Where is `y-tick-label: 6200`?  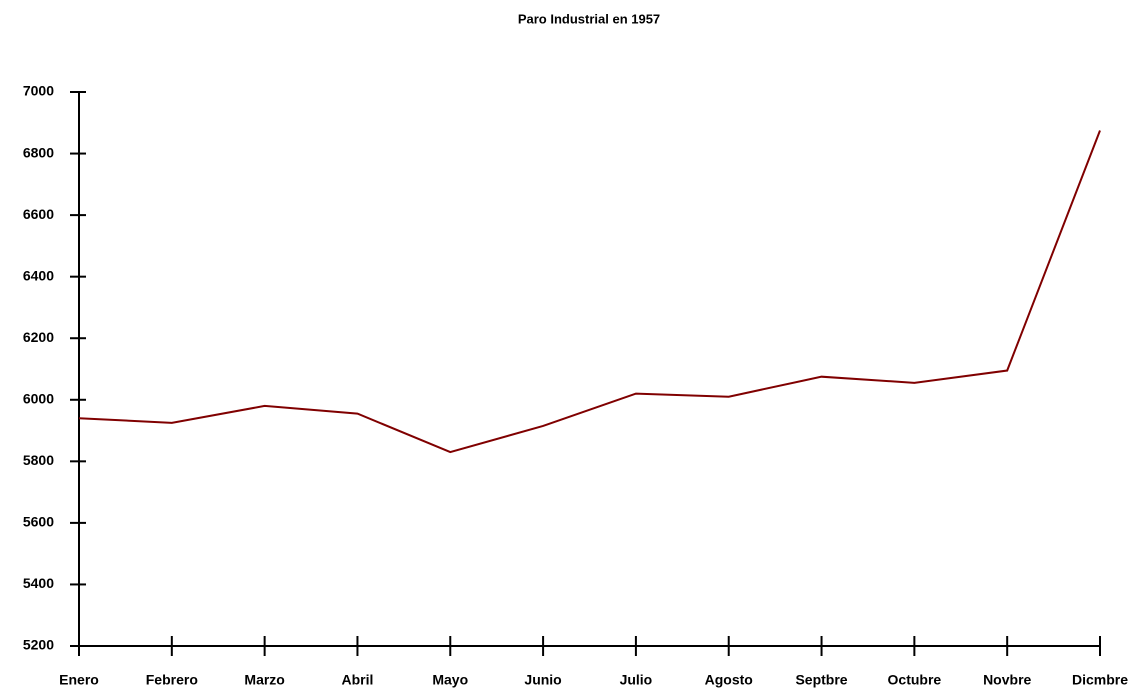 y-tick-label: 6200 is located at coordinates (38, 337).